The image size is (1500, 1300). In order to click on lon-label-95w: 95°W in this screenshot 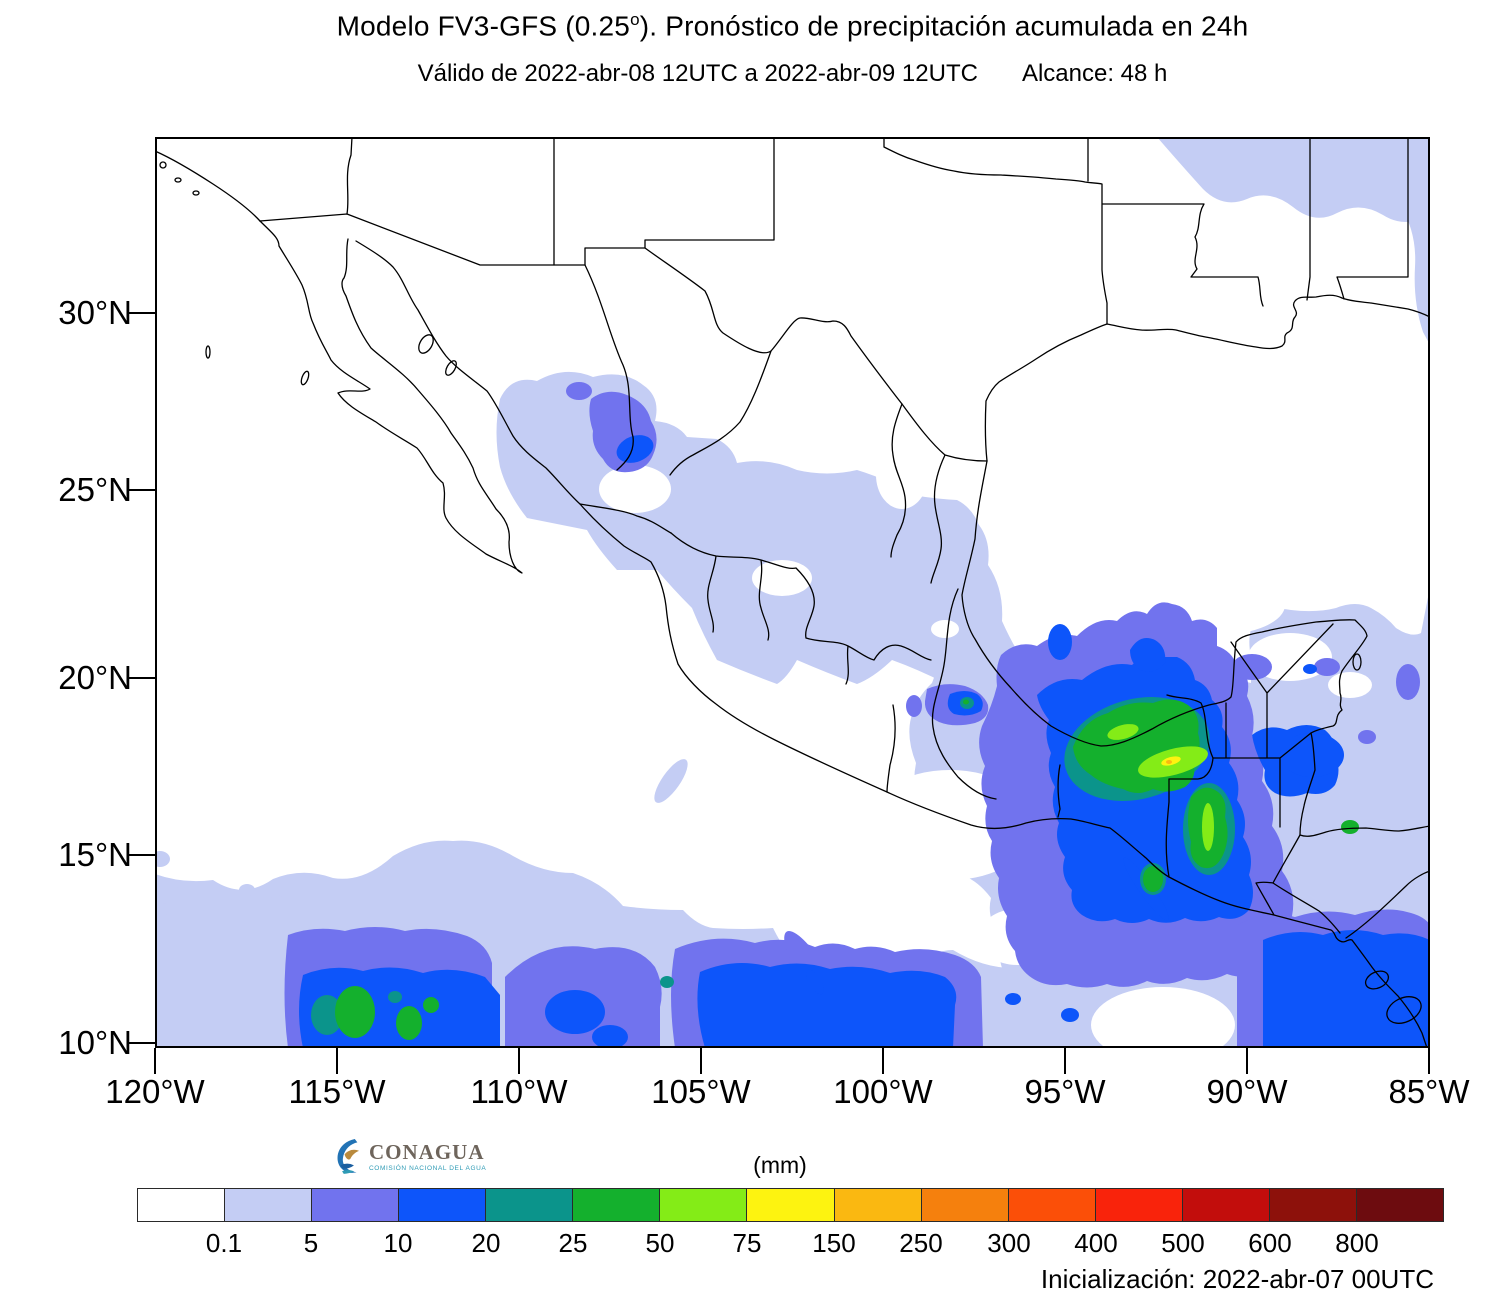, I will do `click(1065, 1091)`.